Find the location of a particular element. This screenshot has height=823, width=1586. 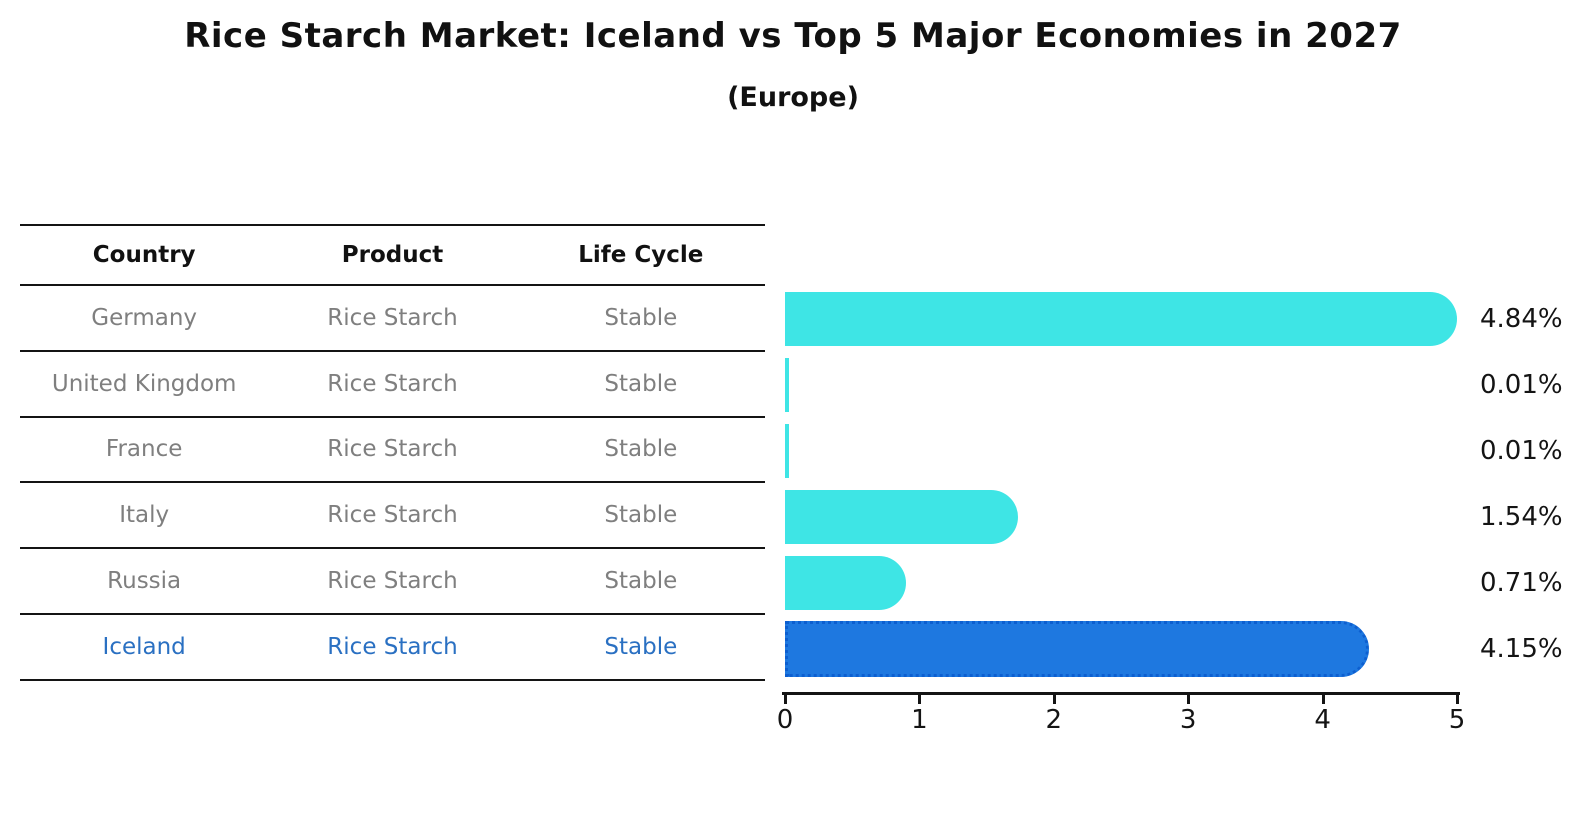

value-label-column: 4.84% 0.01% 0.01% 1.54% 0.71% 4.15% is located at coordinates (1530, 484).